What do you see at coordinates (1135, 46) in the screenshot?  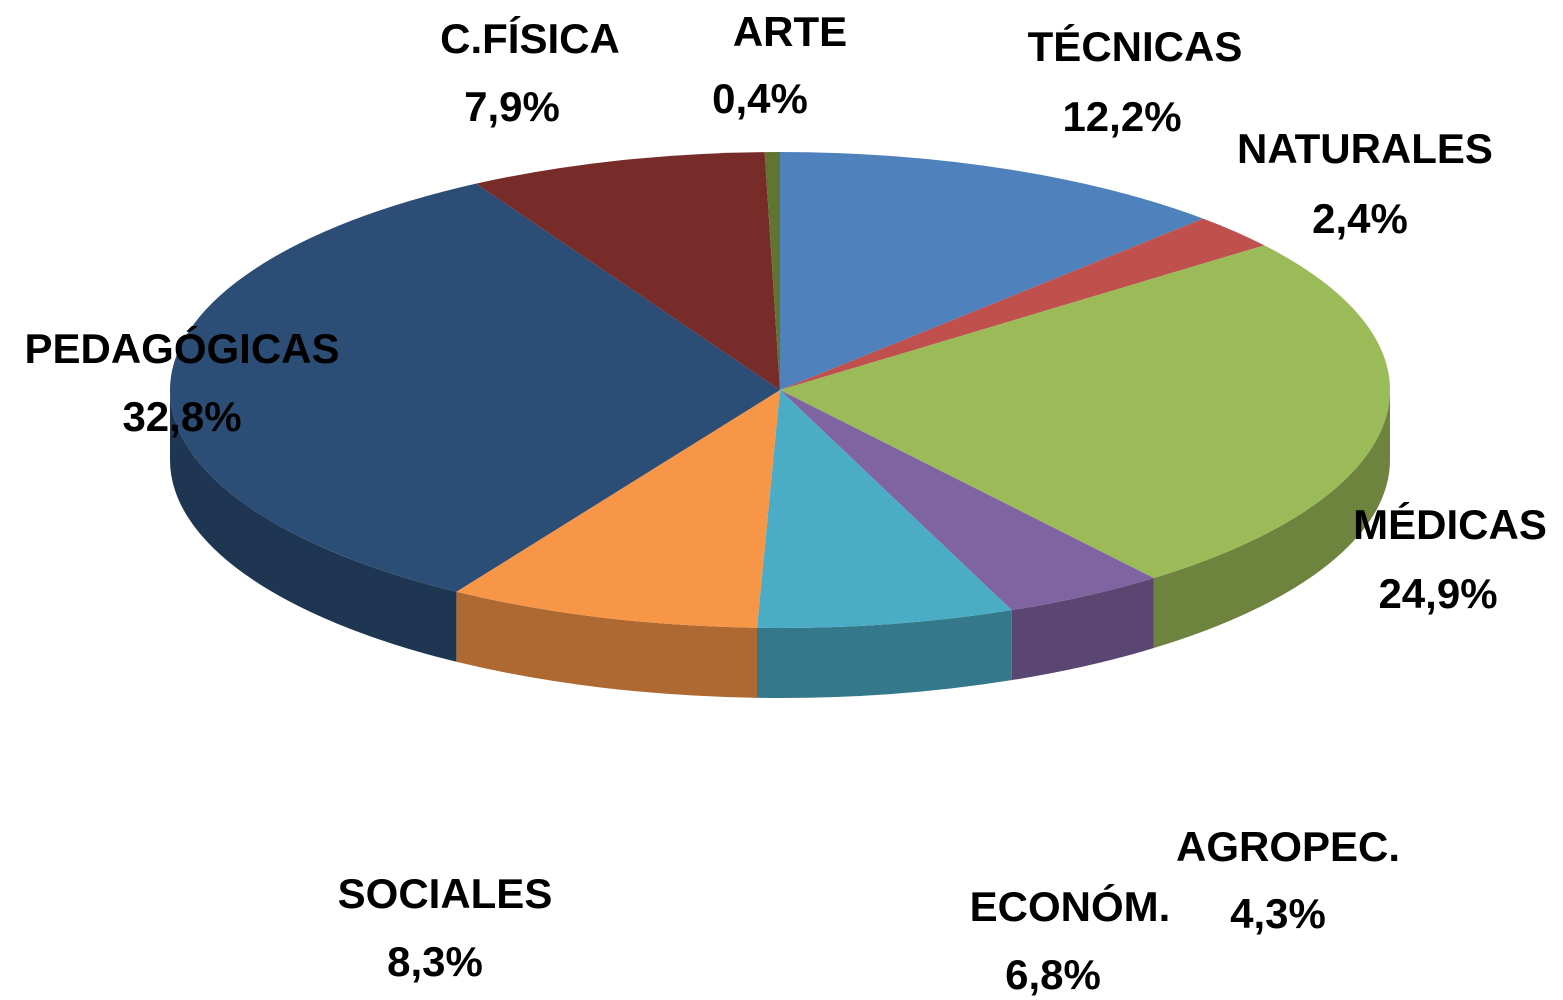 I see `category-label: TÉCNICAS` at bounding box center [1135, 46].